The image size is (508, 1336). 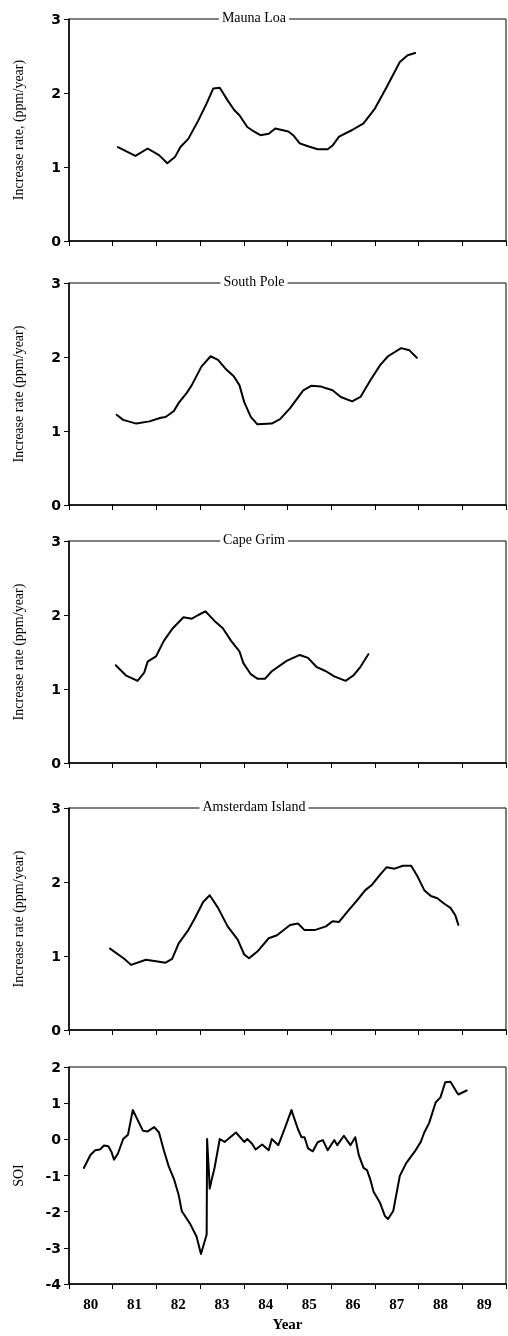 I want to click on x-tick-label: 82, so click(x=178, y=1303).